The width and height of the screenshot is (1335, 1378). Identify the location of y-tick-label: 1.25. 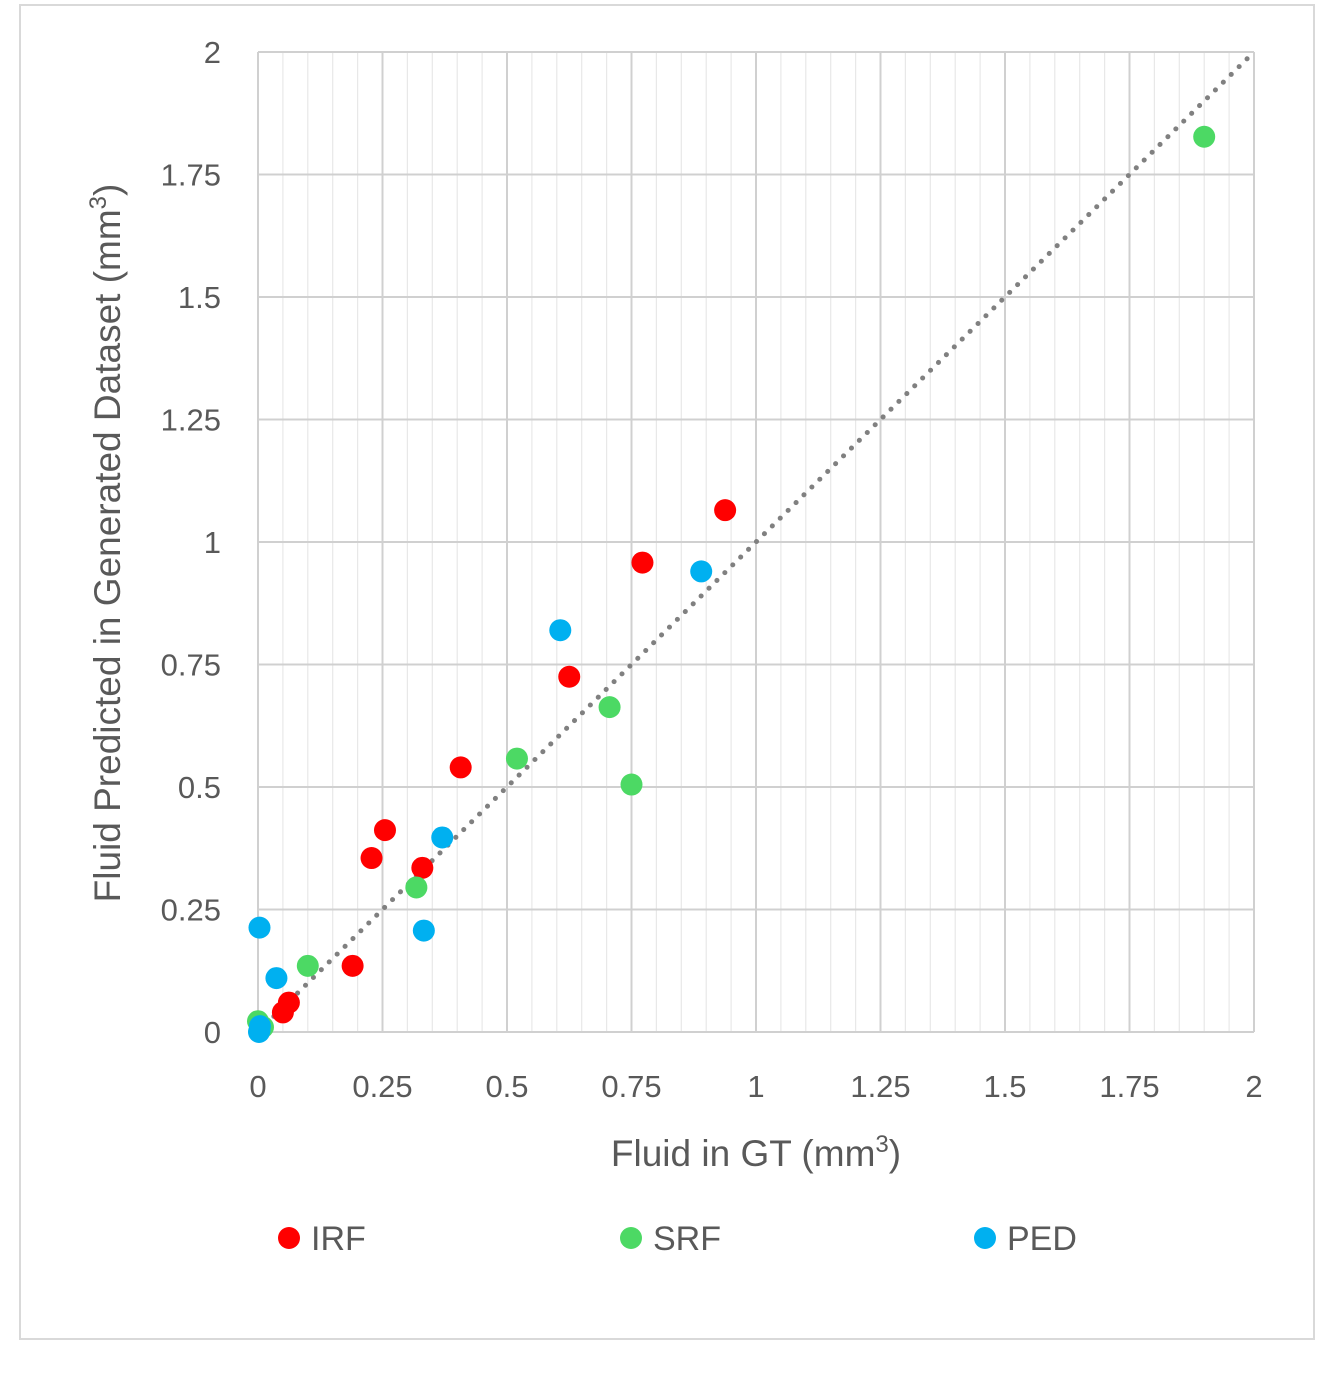
(191, 420).